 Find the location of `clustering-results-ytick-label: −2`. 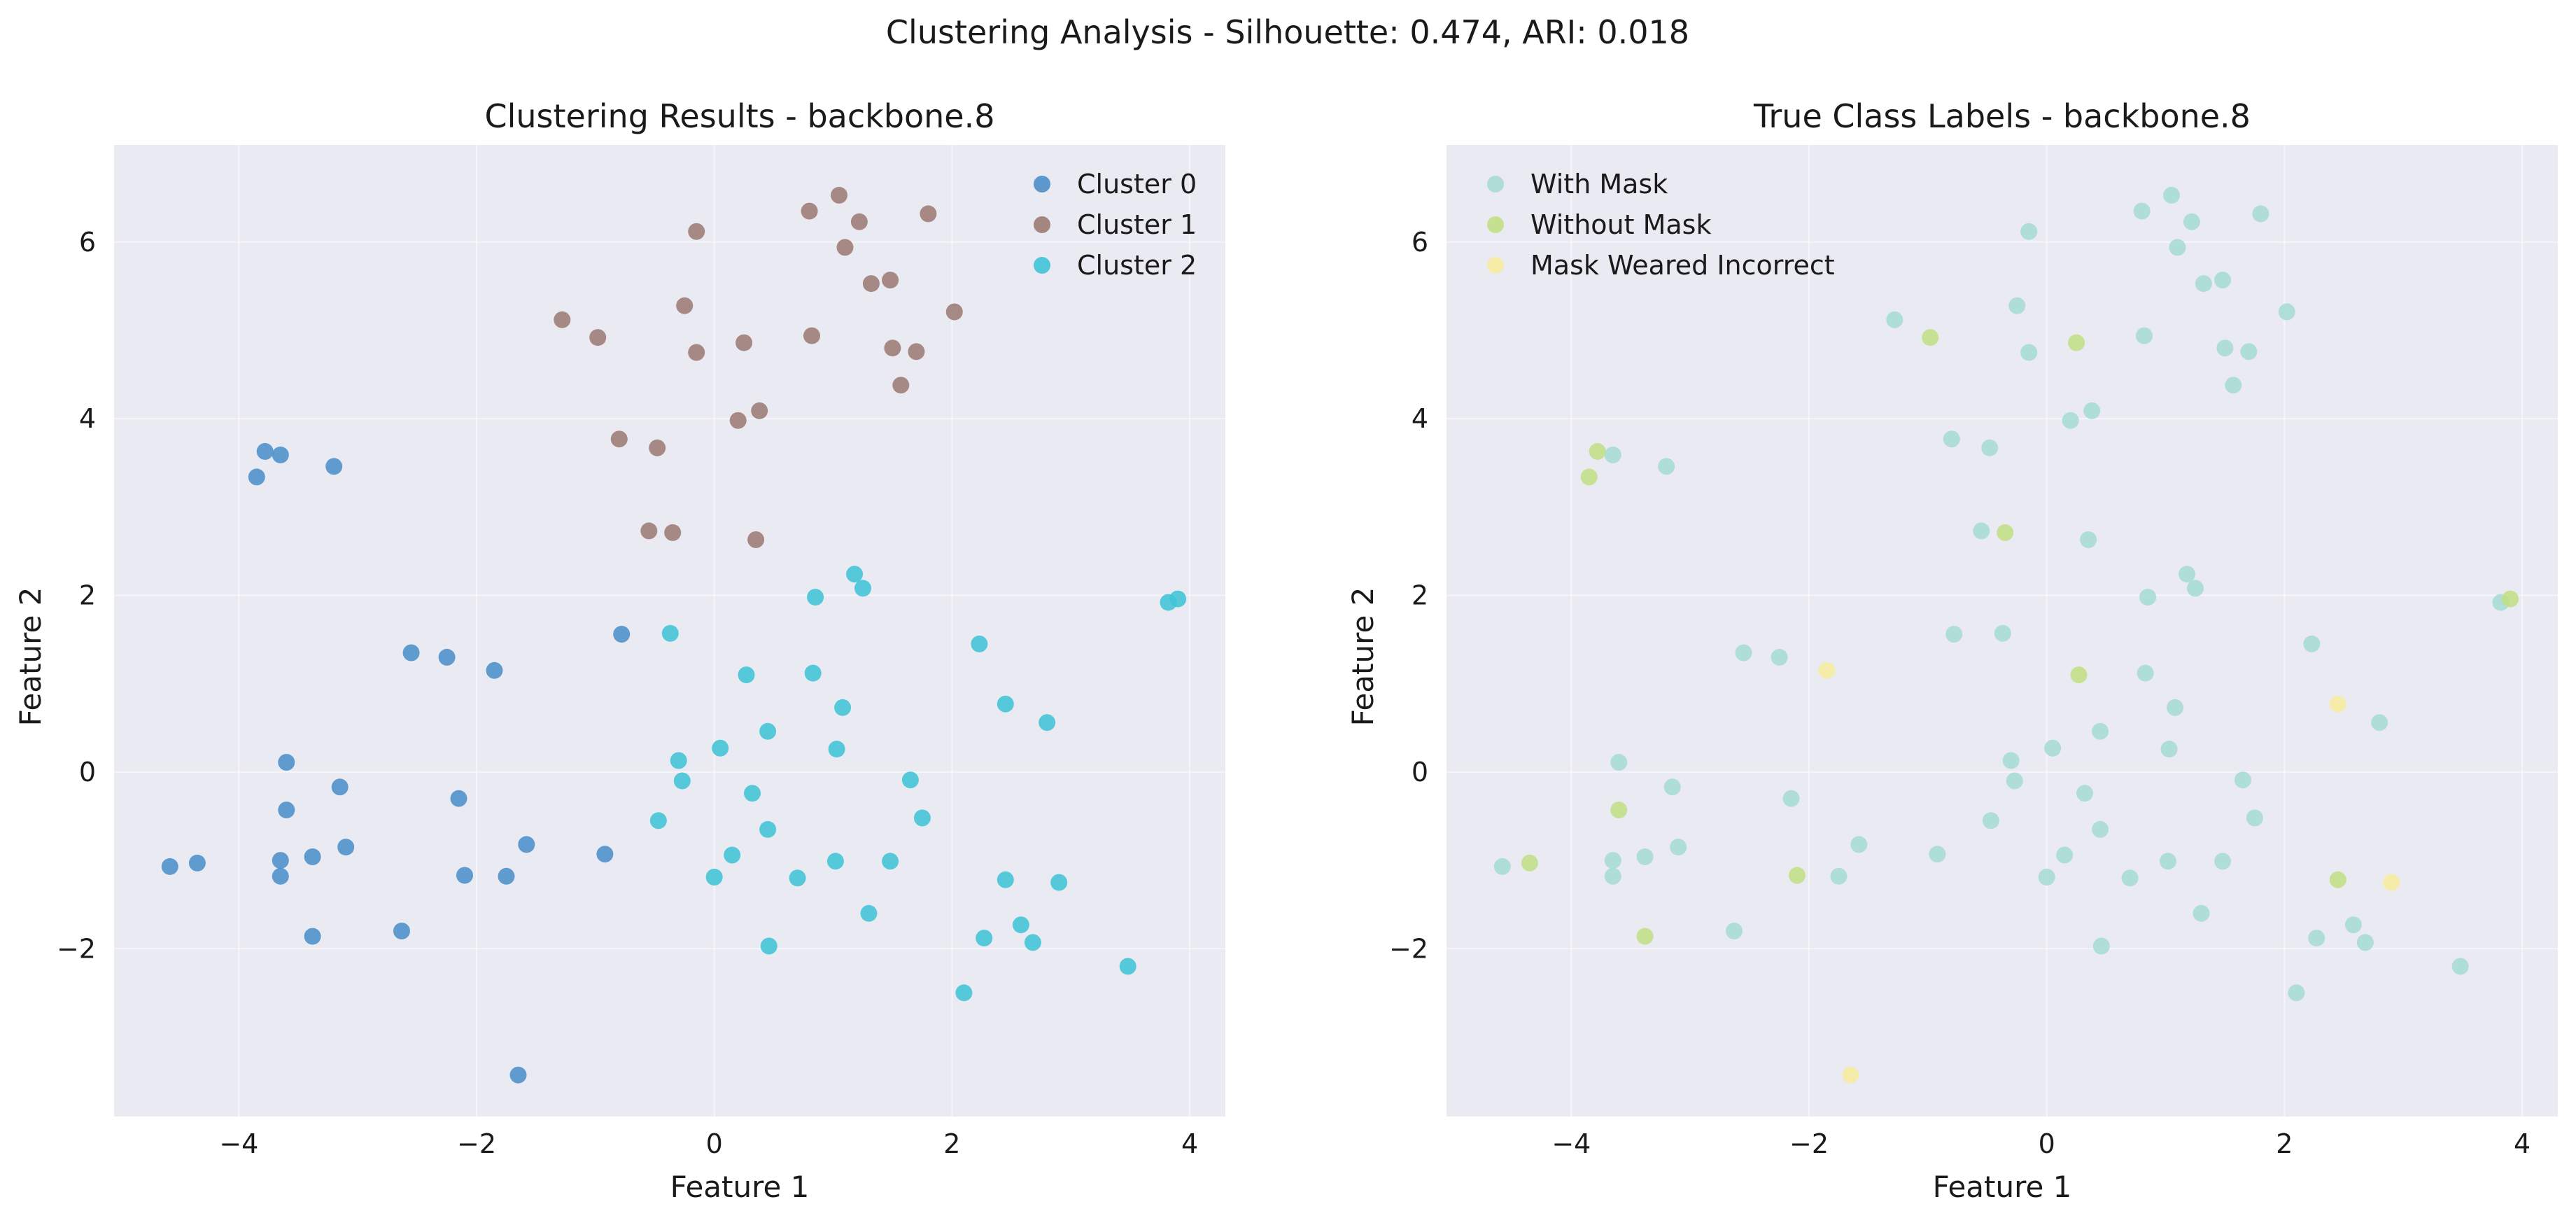

clustering-results-ytick-label: −2 is located at coordinates (76, 948).